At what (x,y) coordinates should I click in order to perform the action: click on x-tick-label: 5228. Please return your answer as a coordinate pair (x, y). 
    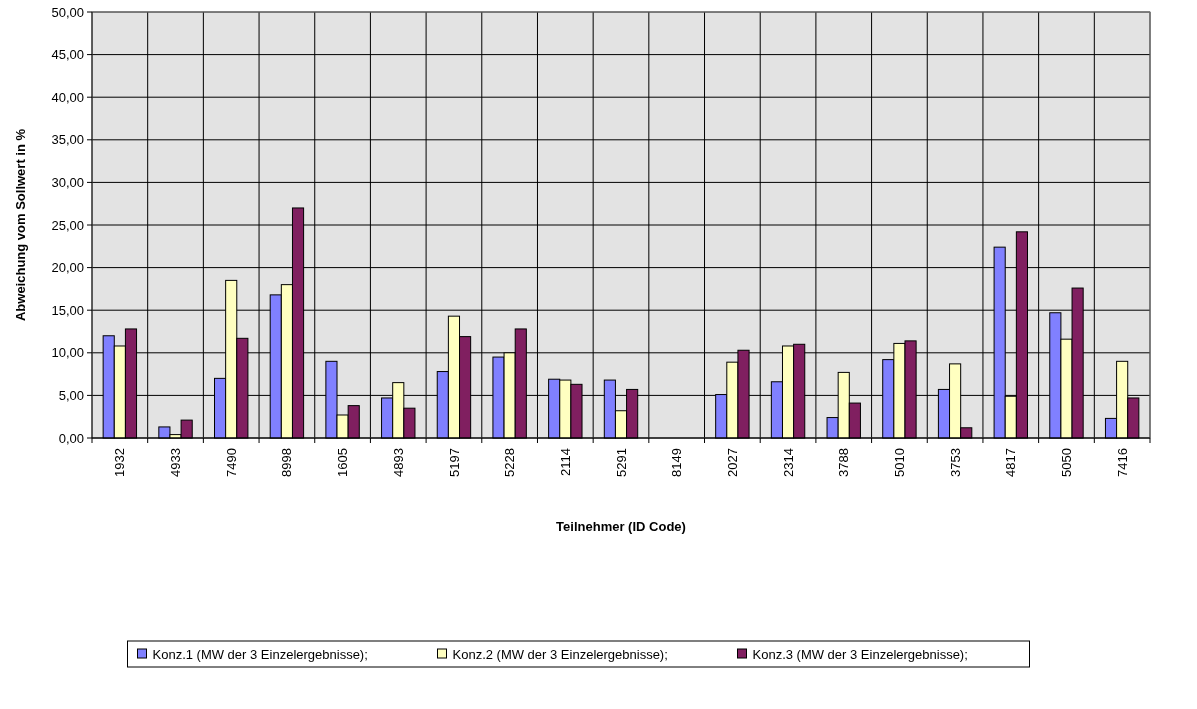
    Looking at the image, I should click on (510, 462).